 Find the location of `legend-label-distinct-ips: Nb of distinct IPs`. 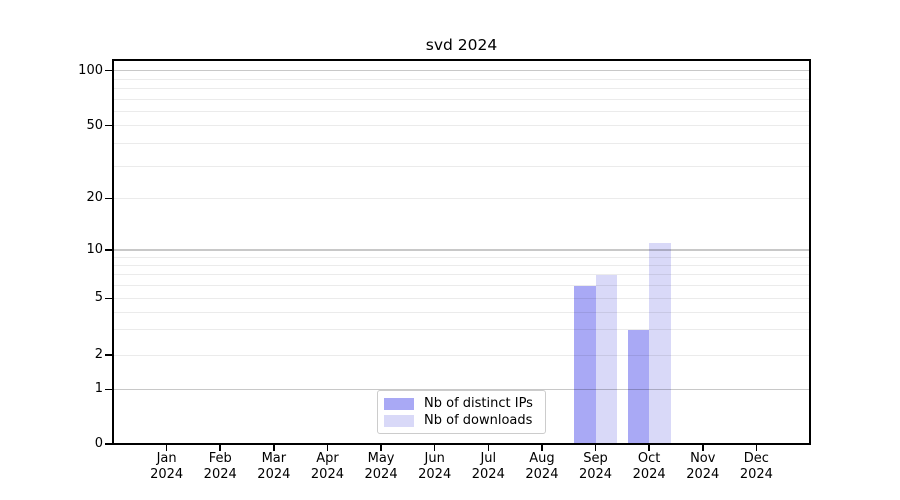

legend-label-distinct-ips: Nb of distinct IPs is located at coordinates (478, 403).